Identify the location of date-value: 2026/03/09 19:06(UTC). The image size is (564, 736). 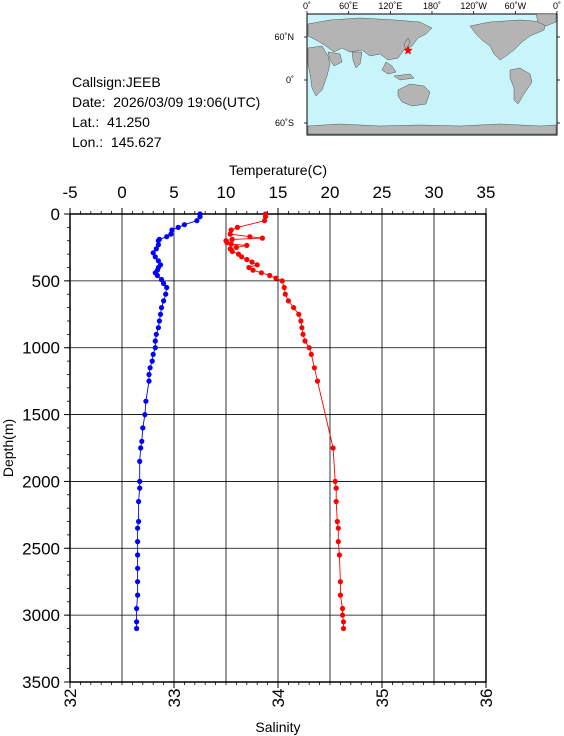
(187, 102).